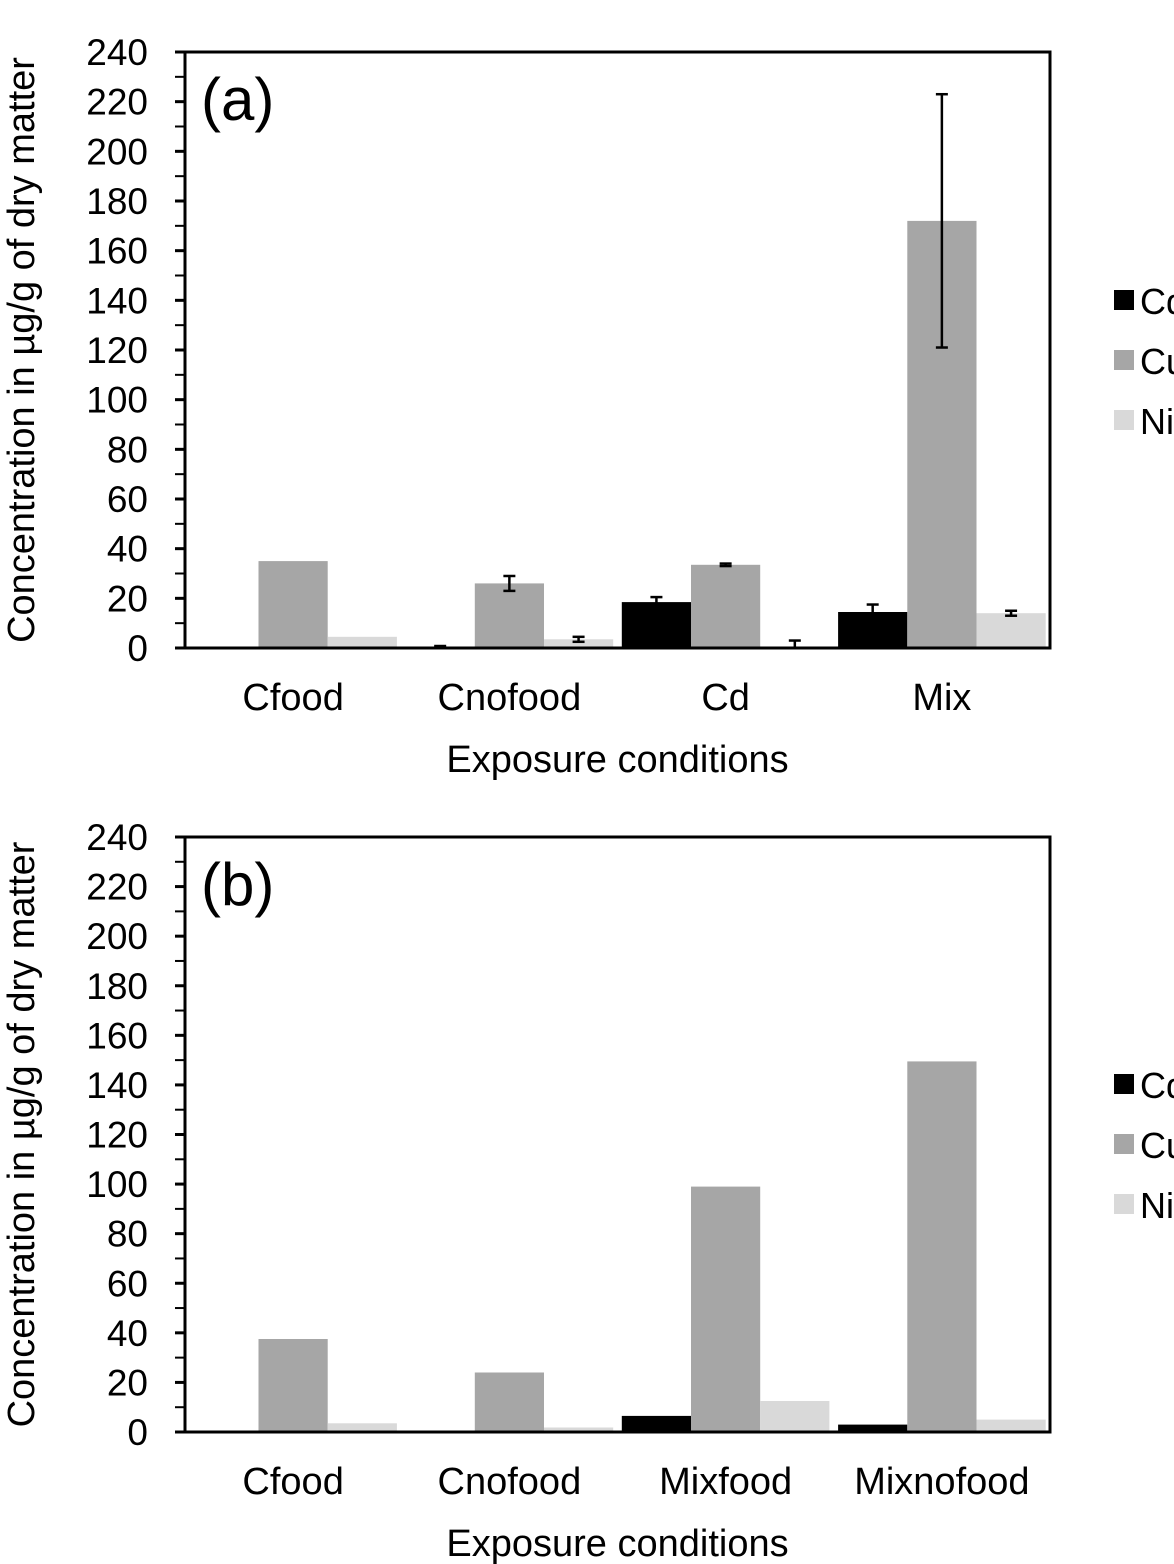  Describe the element at coordinates (237, 99) in the screenshot. I see `panel-label: (a)` at that location.